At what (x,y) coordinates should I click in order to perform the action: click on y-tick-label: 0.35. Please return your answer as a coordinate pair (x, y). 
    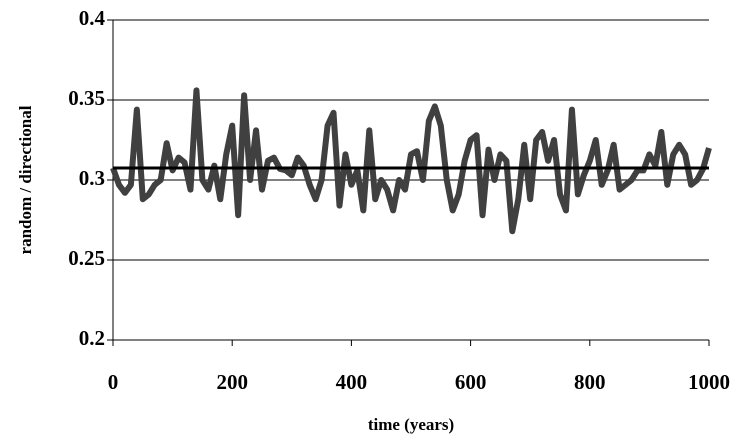
    Looking at the image, I should click on (86, 98).